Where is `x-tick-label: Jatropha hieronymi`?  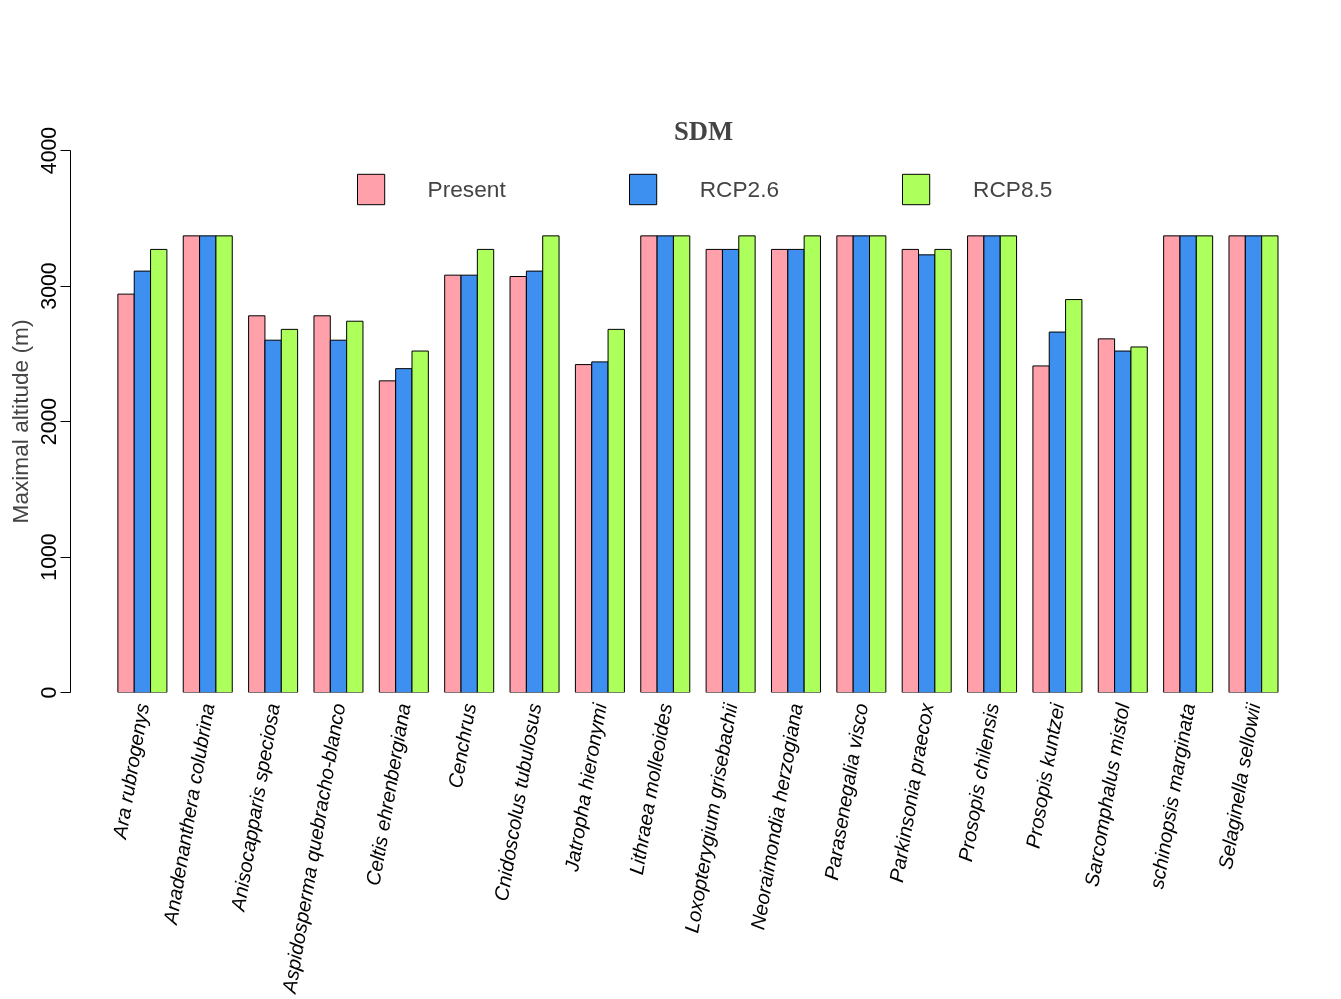 x-tick-label: Jatropha hieronymi is located at coordinates (585, 787).